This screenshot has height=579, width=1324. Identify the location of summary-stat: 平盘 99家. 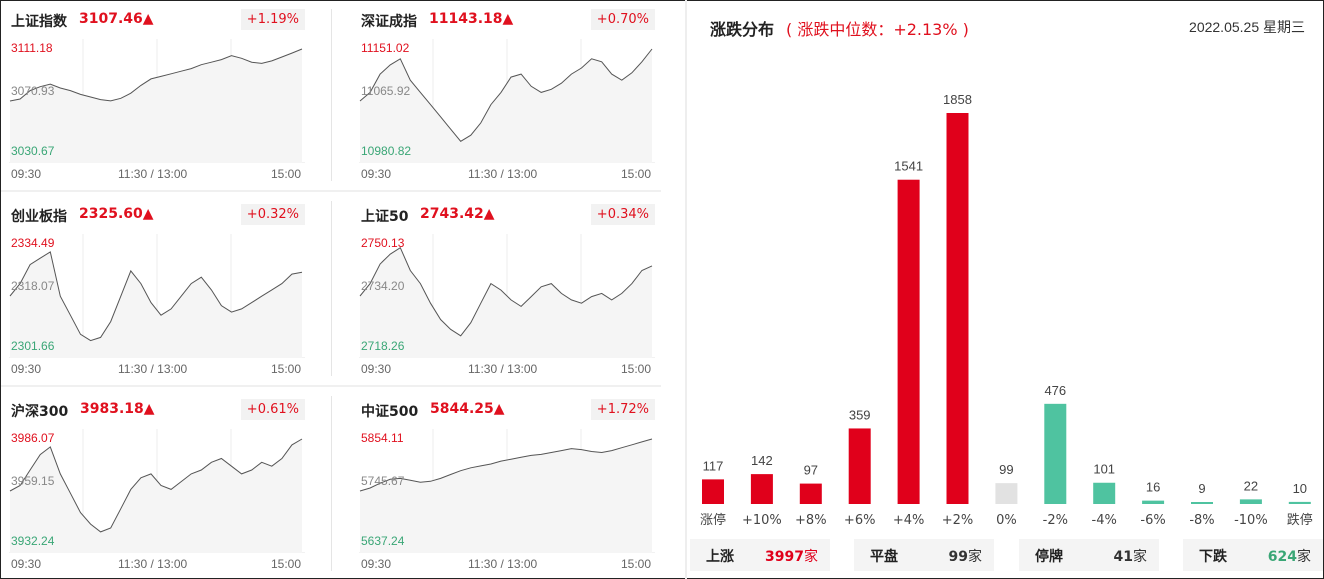
(924, 555).